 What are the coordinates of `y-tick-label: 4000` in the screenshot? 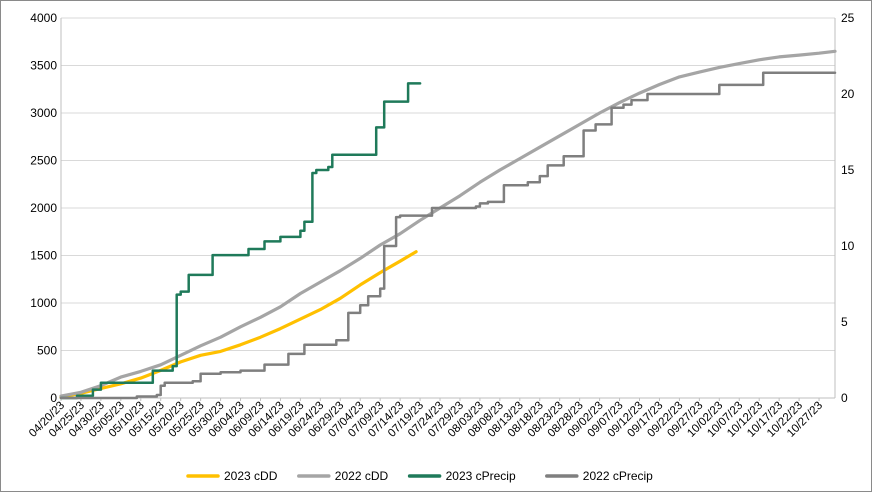 It's located at (43, 18).